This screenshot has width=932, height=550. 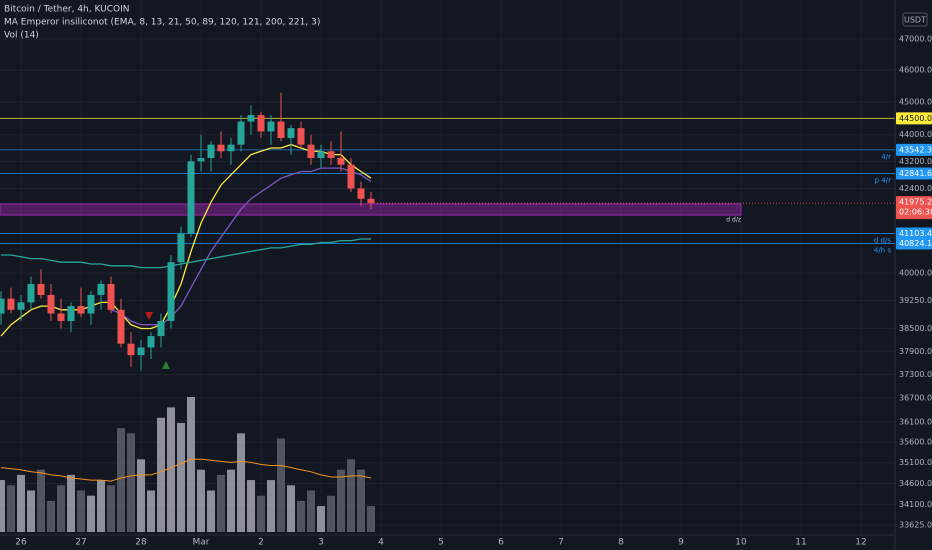 I want to click on chart-title: Bitcoin / Tether, 4h, KUCOIN, so click(x=66, y=10).